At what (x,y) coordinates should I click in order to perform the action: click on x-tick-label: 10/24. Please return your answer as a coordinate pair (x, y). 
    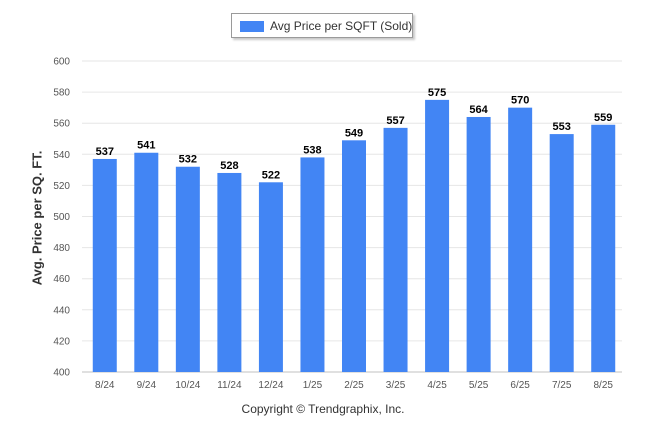
    Looking at the image, I should click on (187, 385).